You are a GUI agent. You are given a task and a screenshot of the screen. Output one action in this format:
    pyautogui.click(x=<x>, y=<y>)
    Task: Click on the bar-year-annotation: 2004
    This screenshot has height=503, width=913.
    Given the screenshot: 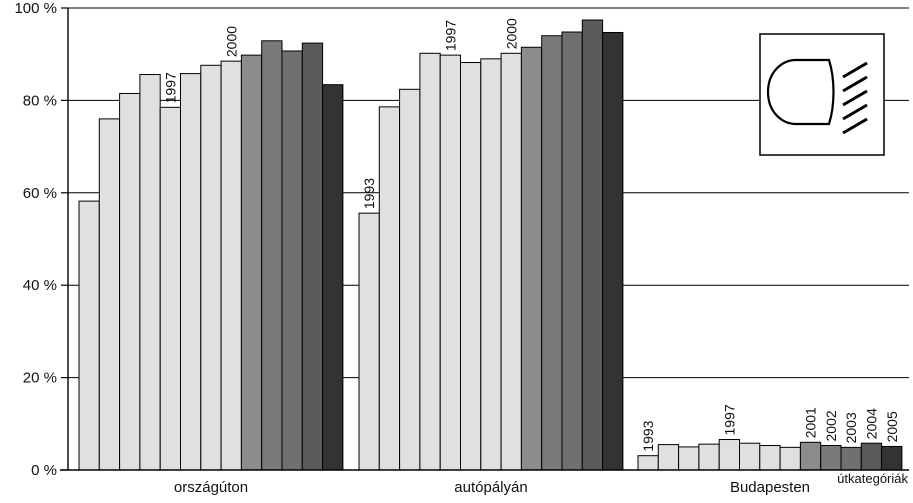 What is the action you would take?
    pyautogui.click(x=871, y=423)
    